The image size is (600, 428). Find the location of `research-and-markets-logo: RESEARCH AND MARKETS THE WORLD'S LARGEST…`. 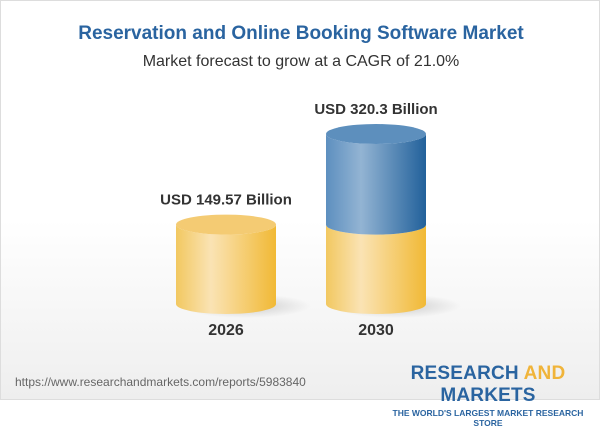

research-and-markets-logo: RESEARCH AND MARKETS THE WORLD'S LARGEST… is located at coordinates (488, 395).